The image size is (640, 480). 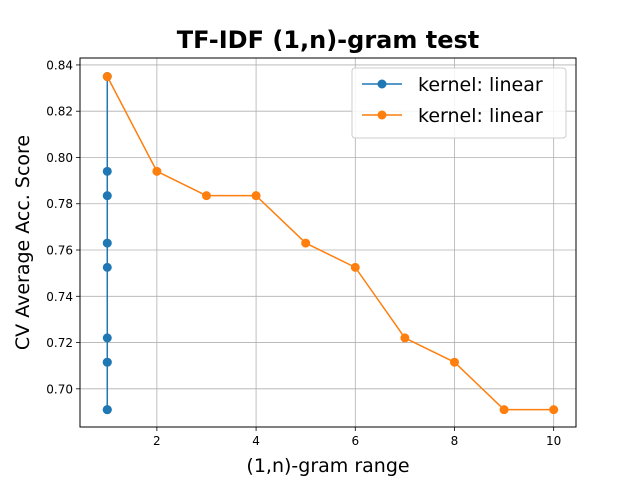 I want to click on legend: kernel: linear kernel: linear, so click(x=459, y=103).